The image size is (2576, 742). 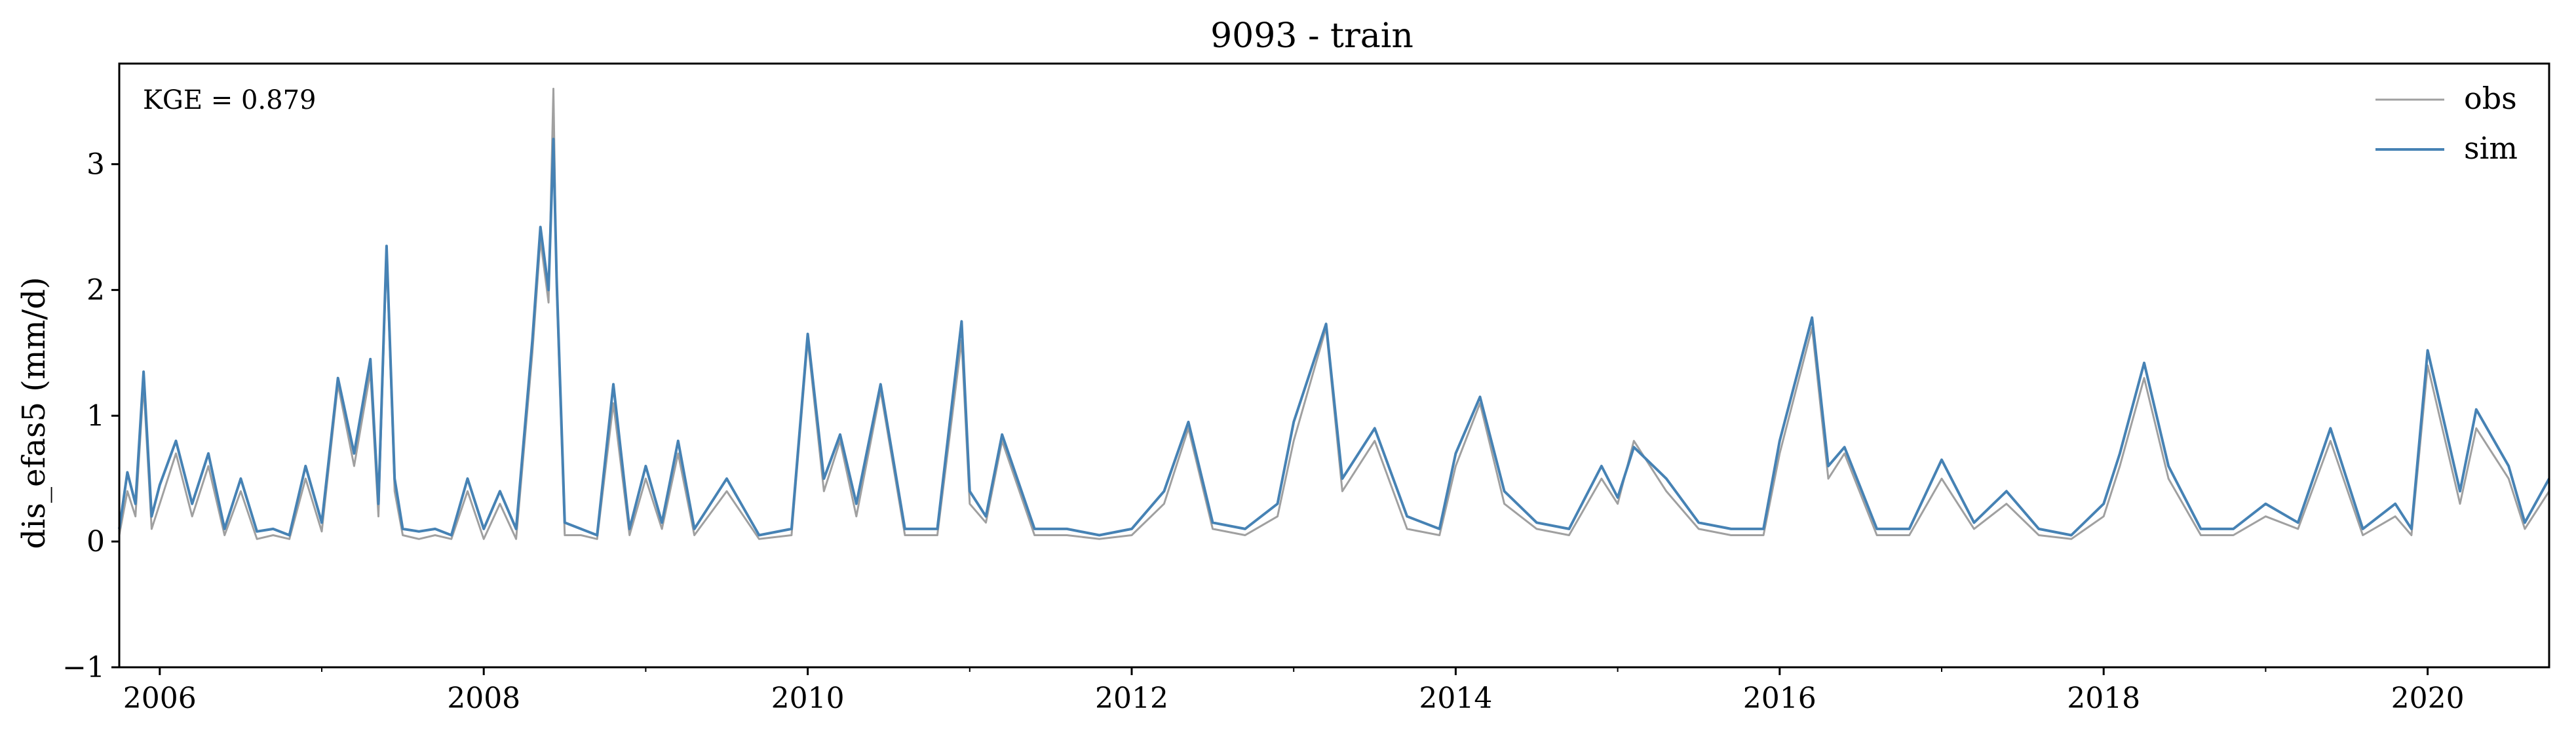 What do you see at coordinates (160, 698) in the screenshot?
I see `x-tick-label: 2006` at bounding box center [160, 698].